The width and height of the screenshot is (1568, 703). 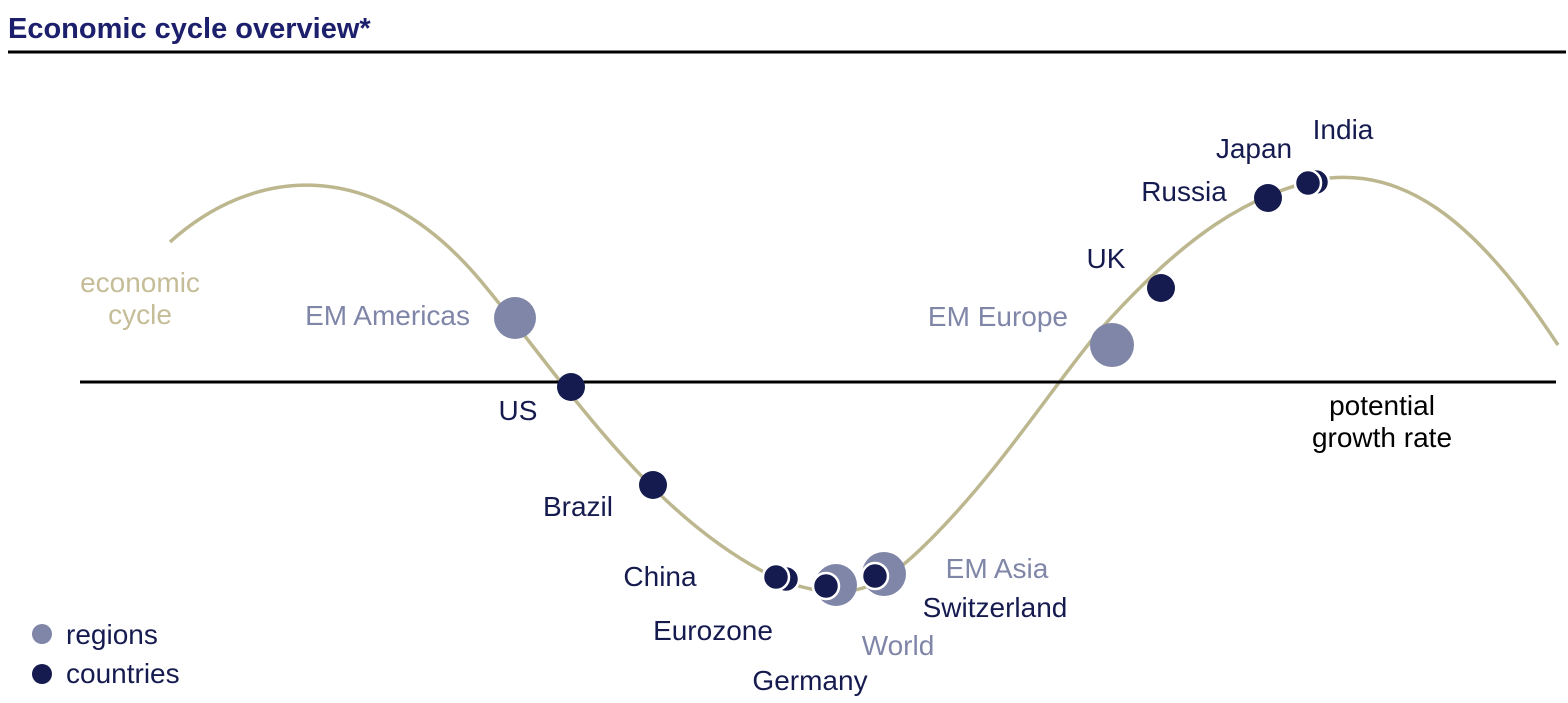 What do you see at coordinates (1343, 129) in the screenshot?
I see `label-india: India` at bounding box center [1343, 129].